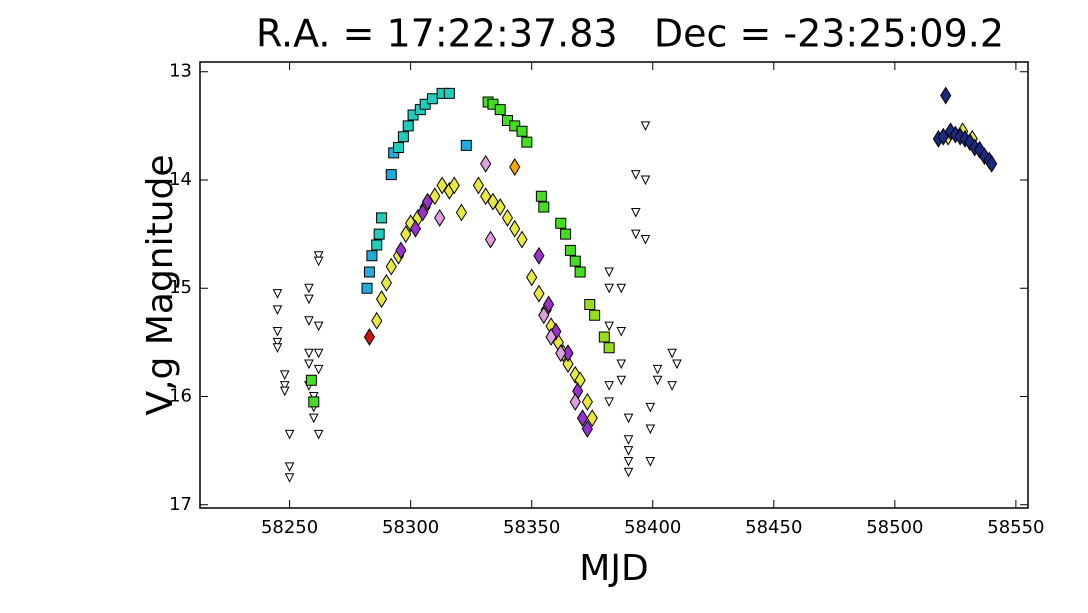 The width and height of the screenshot is (1088, 613). Describe the element at coordinates (180, 287) in the screenshot. I see `y-tick-label: 15` at that location.